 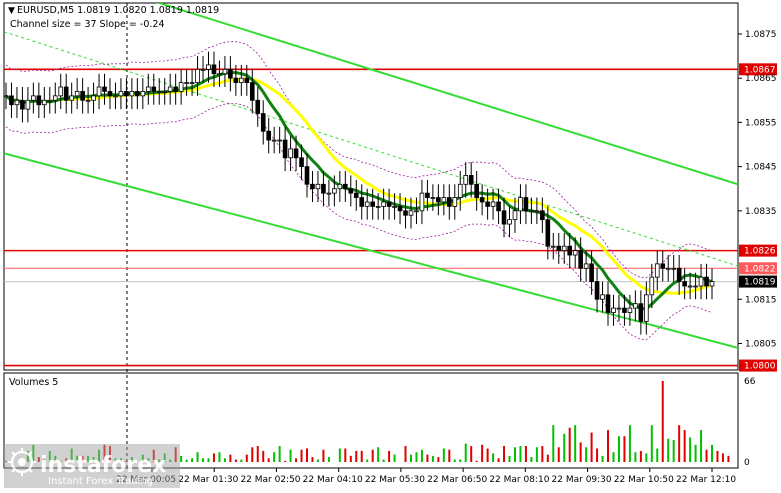 What do you see at coordinates (750, 382) in the screenshot?
I see `volume-max-label: 66` at bounding box center [750, 382].